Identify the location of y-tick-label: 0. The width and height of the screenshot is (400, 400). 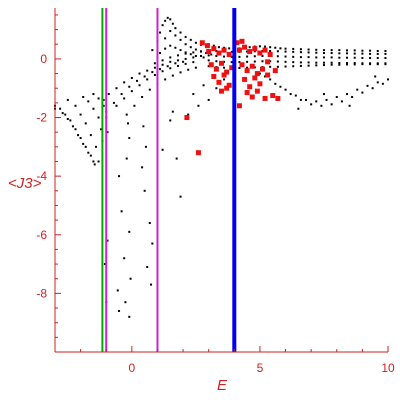
(43, 59).